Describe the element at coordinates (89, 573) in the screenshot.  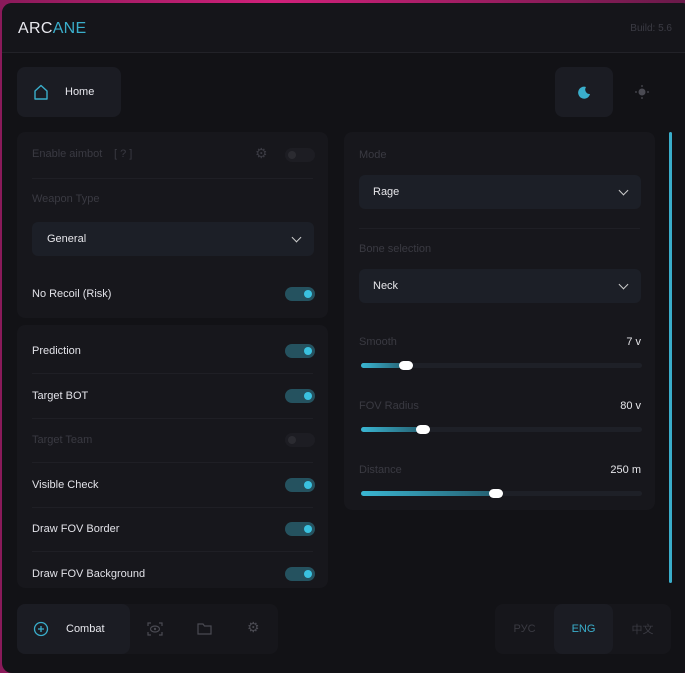
I see `toggle-label: Draw FOV Background` at that location.